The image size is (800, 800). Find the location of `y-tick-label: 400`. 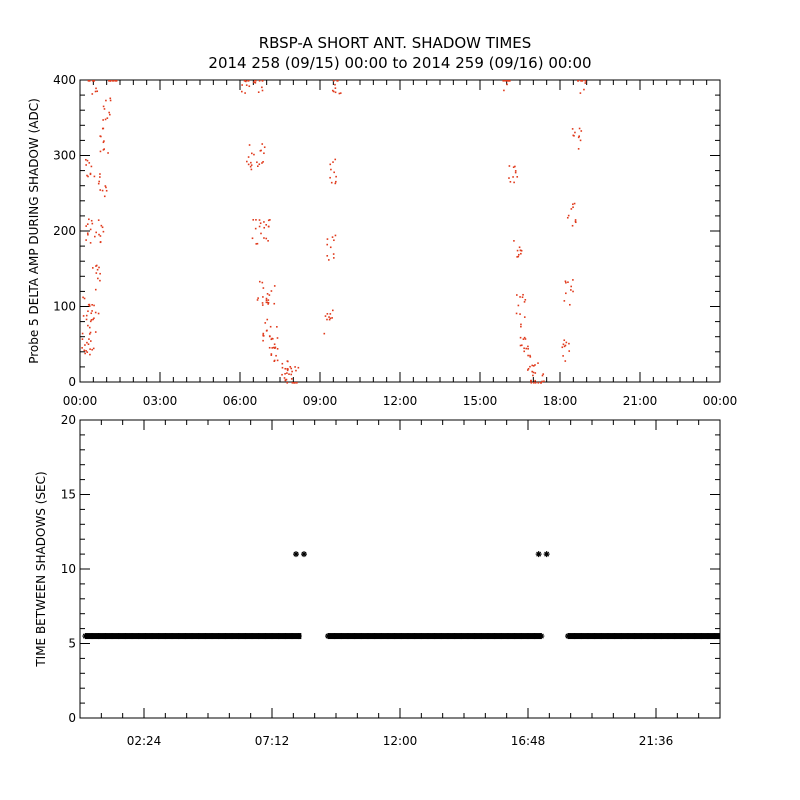

y-tick-label: 400 is located at coordinates (64, 80).